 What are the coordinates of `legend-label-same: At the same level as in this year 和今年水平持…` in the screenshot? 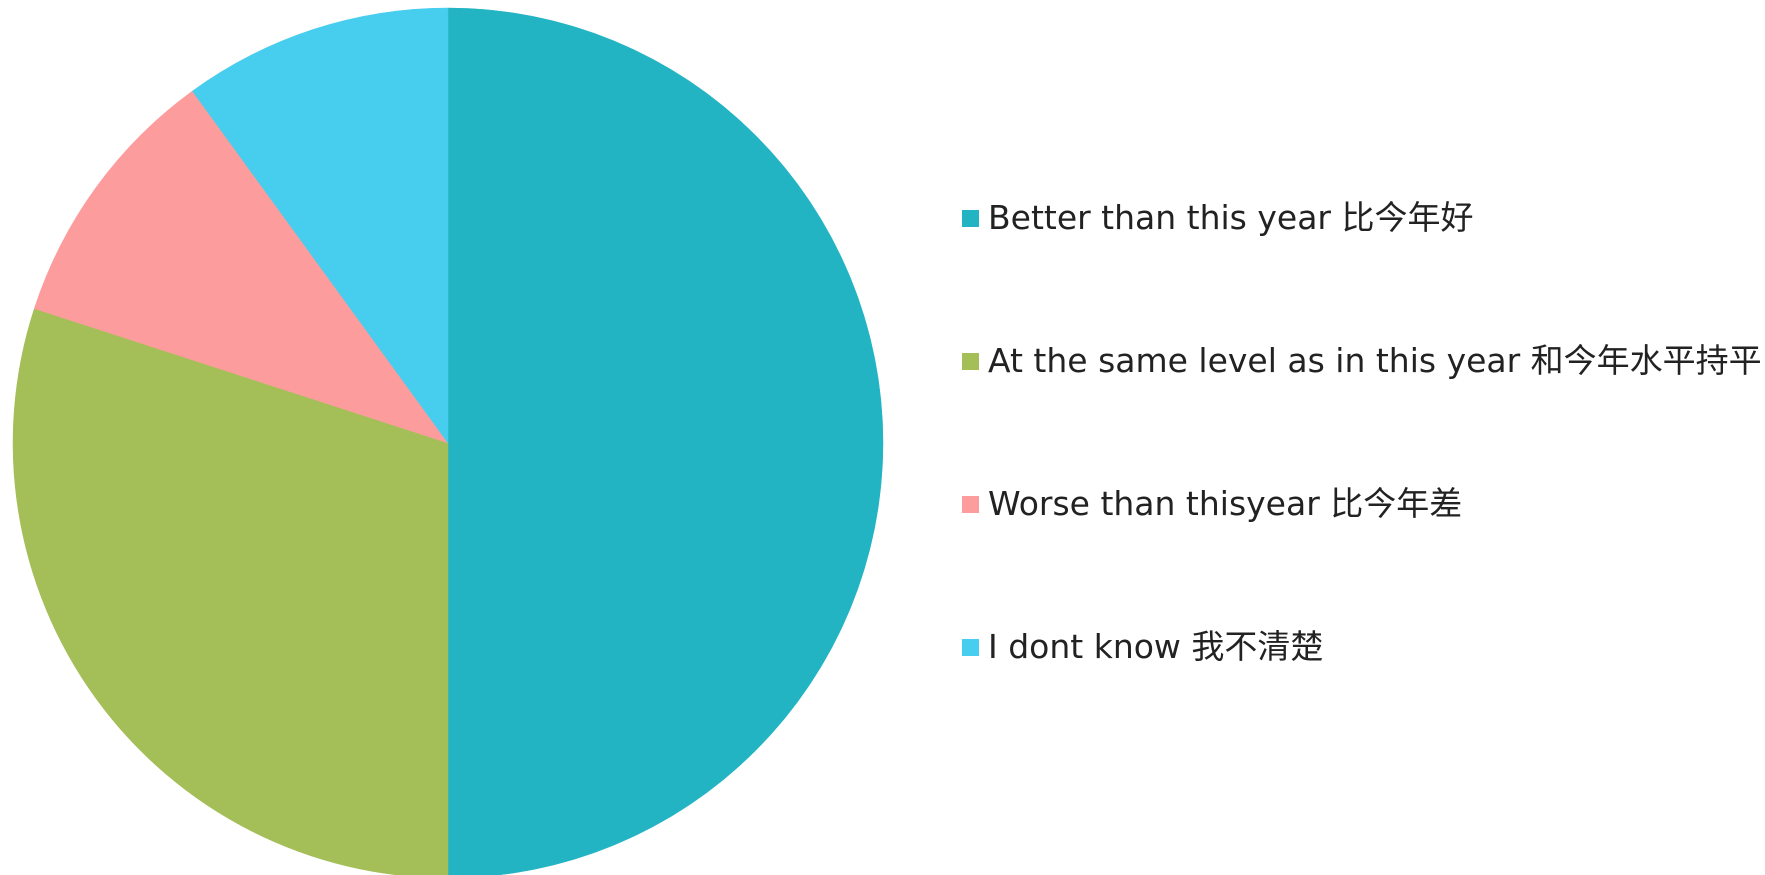 It's located at (1375, 360).